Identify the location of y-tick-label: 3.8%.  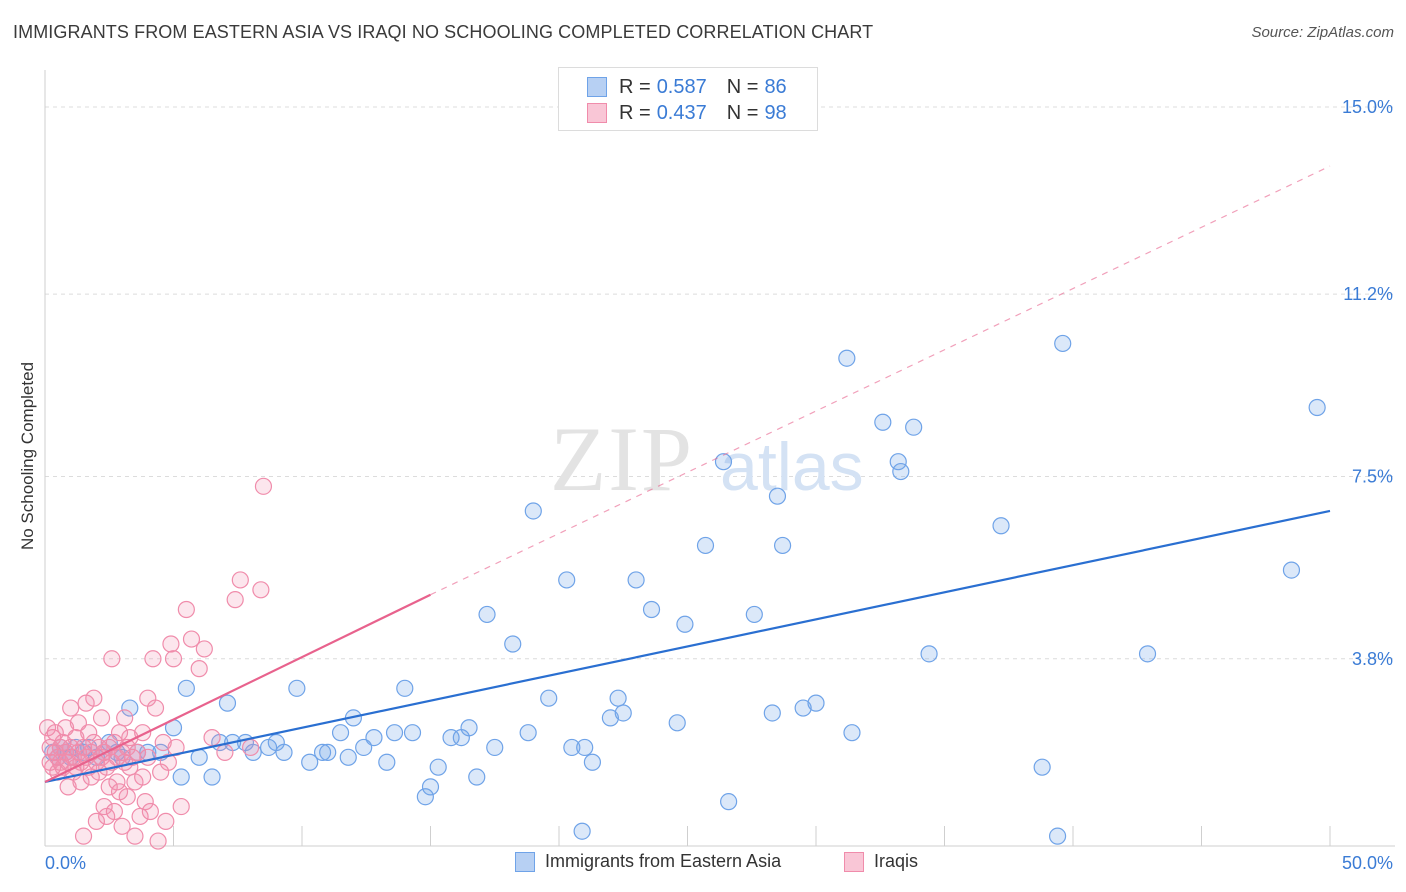
(1372, 659).